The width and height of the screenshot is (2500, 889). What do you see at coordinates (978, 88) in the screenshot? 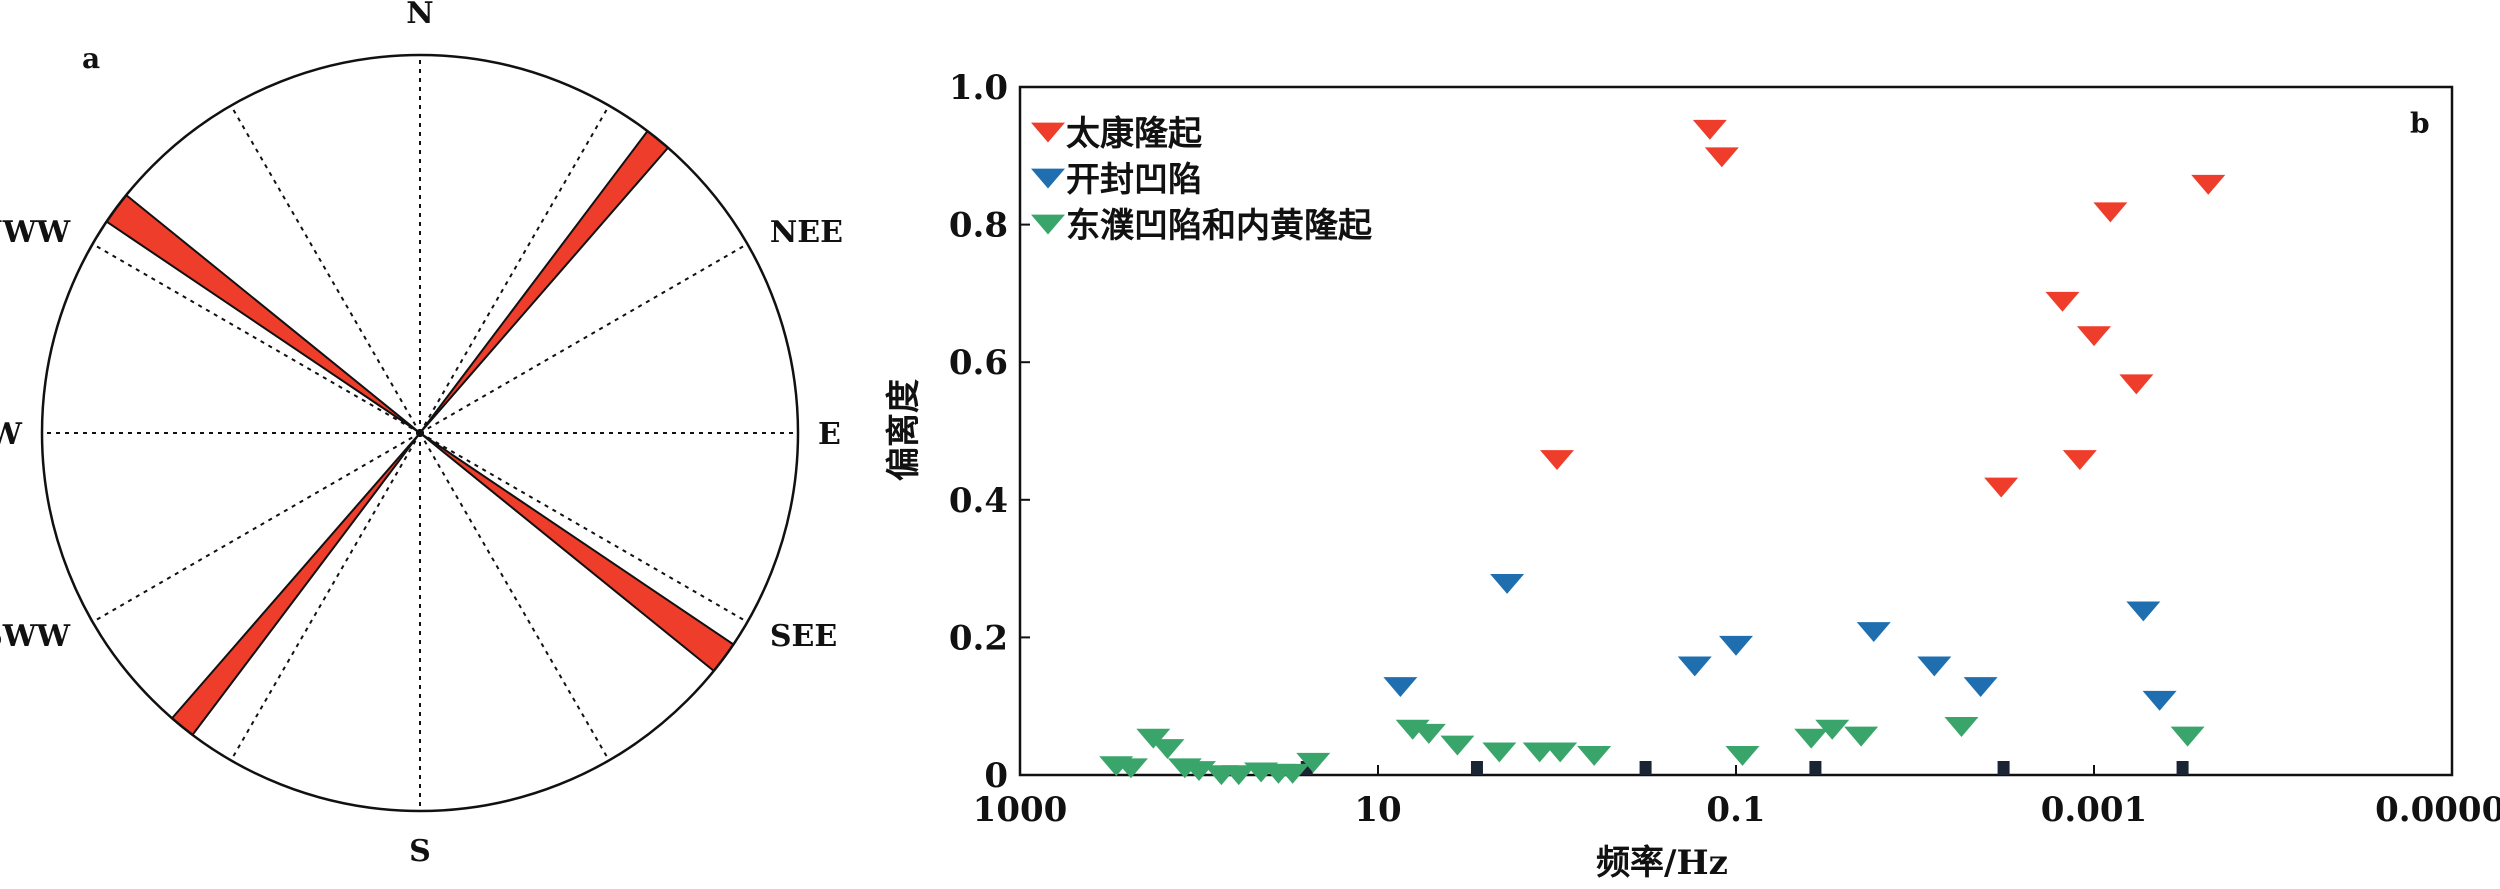
I see `y-tick-label-1-0: 1.0` at bounding box center [978, 88].